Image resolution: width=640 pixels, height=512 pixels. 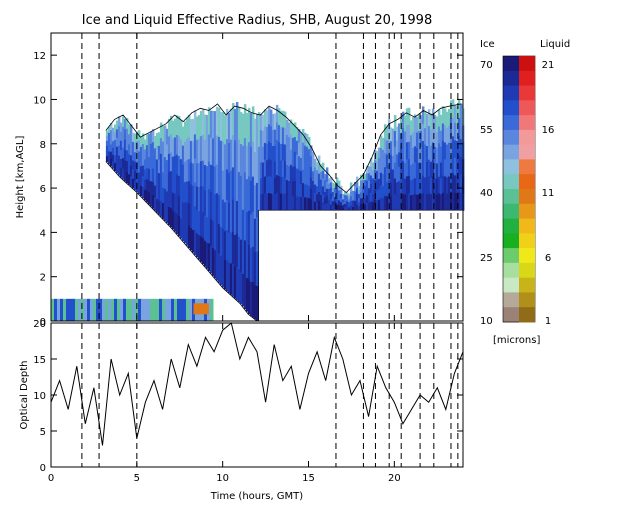 I want to click on liquid-droplet-patch, so click(x=201, y=309).